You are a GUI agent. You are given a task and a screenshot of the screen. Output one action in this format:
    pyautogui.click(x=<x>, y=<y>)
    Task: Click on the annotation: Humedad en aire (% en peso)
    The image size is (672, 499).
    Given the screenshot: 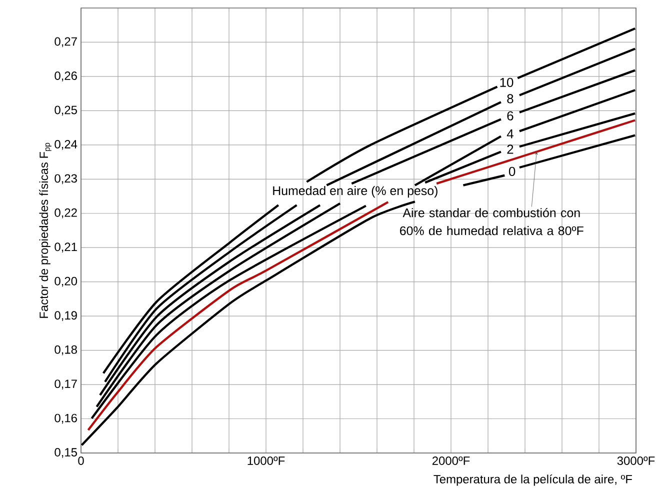 What is the action you would take?
    pyautogui.click(x=355, y=192)
    